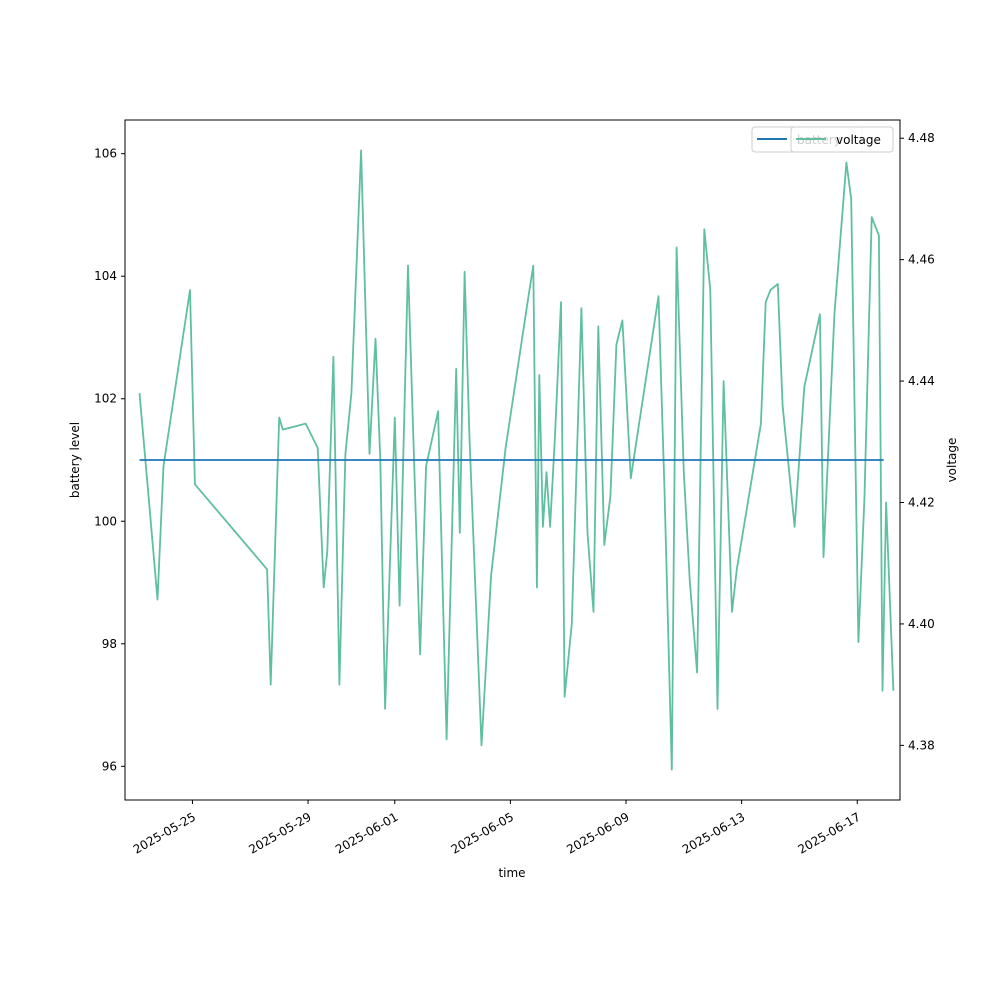 This screenshot has width=1000, height=1000. What do you see at coordinates (921, 503) in the screenshot?
I see `y2-tick-label: 4.42` at bounding box center [921, 503].